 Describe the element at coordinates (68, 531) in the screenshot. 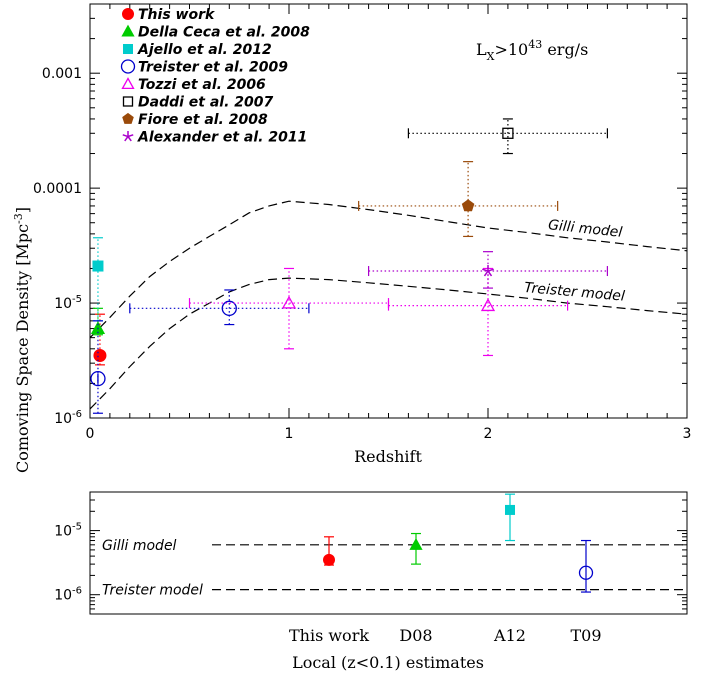

I see `local-y-tick-label: 10⁻⁵` at that location.